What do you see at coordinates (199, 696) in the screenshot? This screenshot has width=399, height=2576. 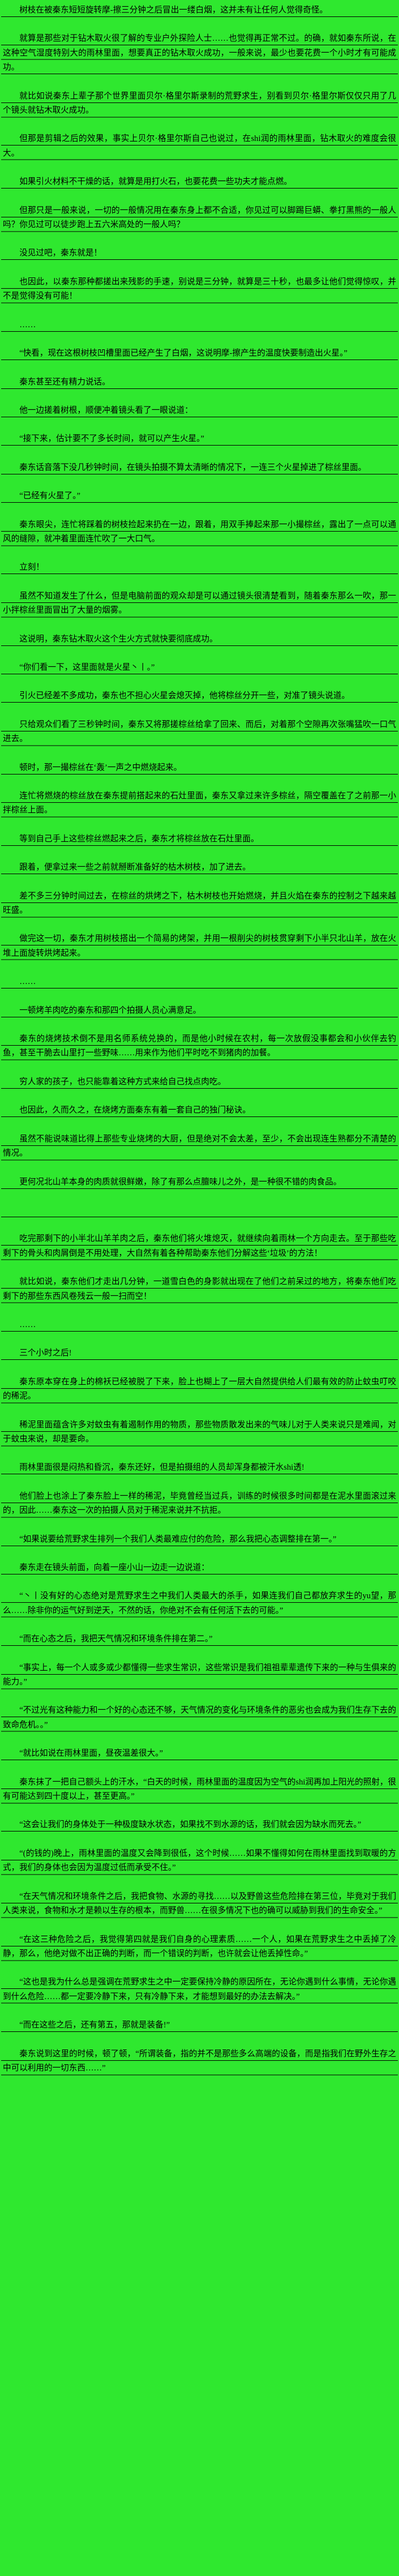 I see `paragraph: 引火已经差不多成功，秦东也不担心火星会熄灭掉，他将棕丝分开一些，对准了镜头说道。` at bounding box center [199, 696].